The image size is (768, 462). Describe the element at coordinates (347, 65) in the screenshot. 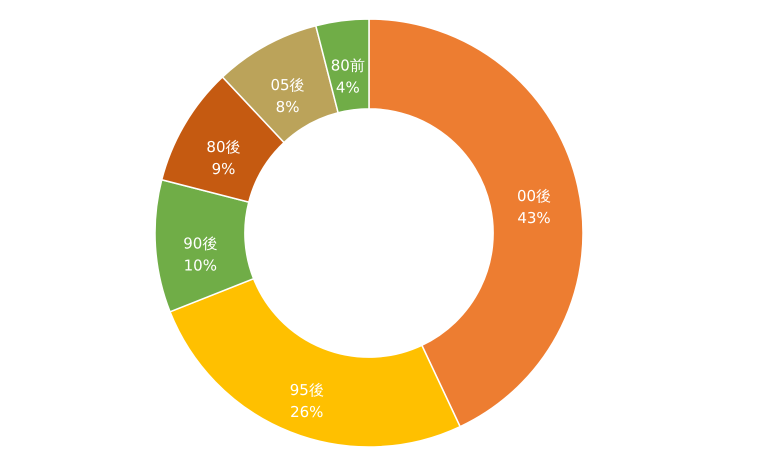

I see `slice-label: 80前` at that location.